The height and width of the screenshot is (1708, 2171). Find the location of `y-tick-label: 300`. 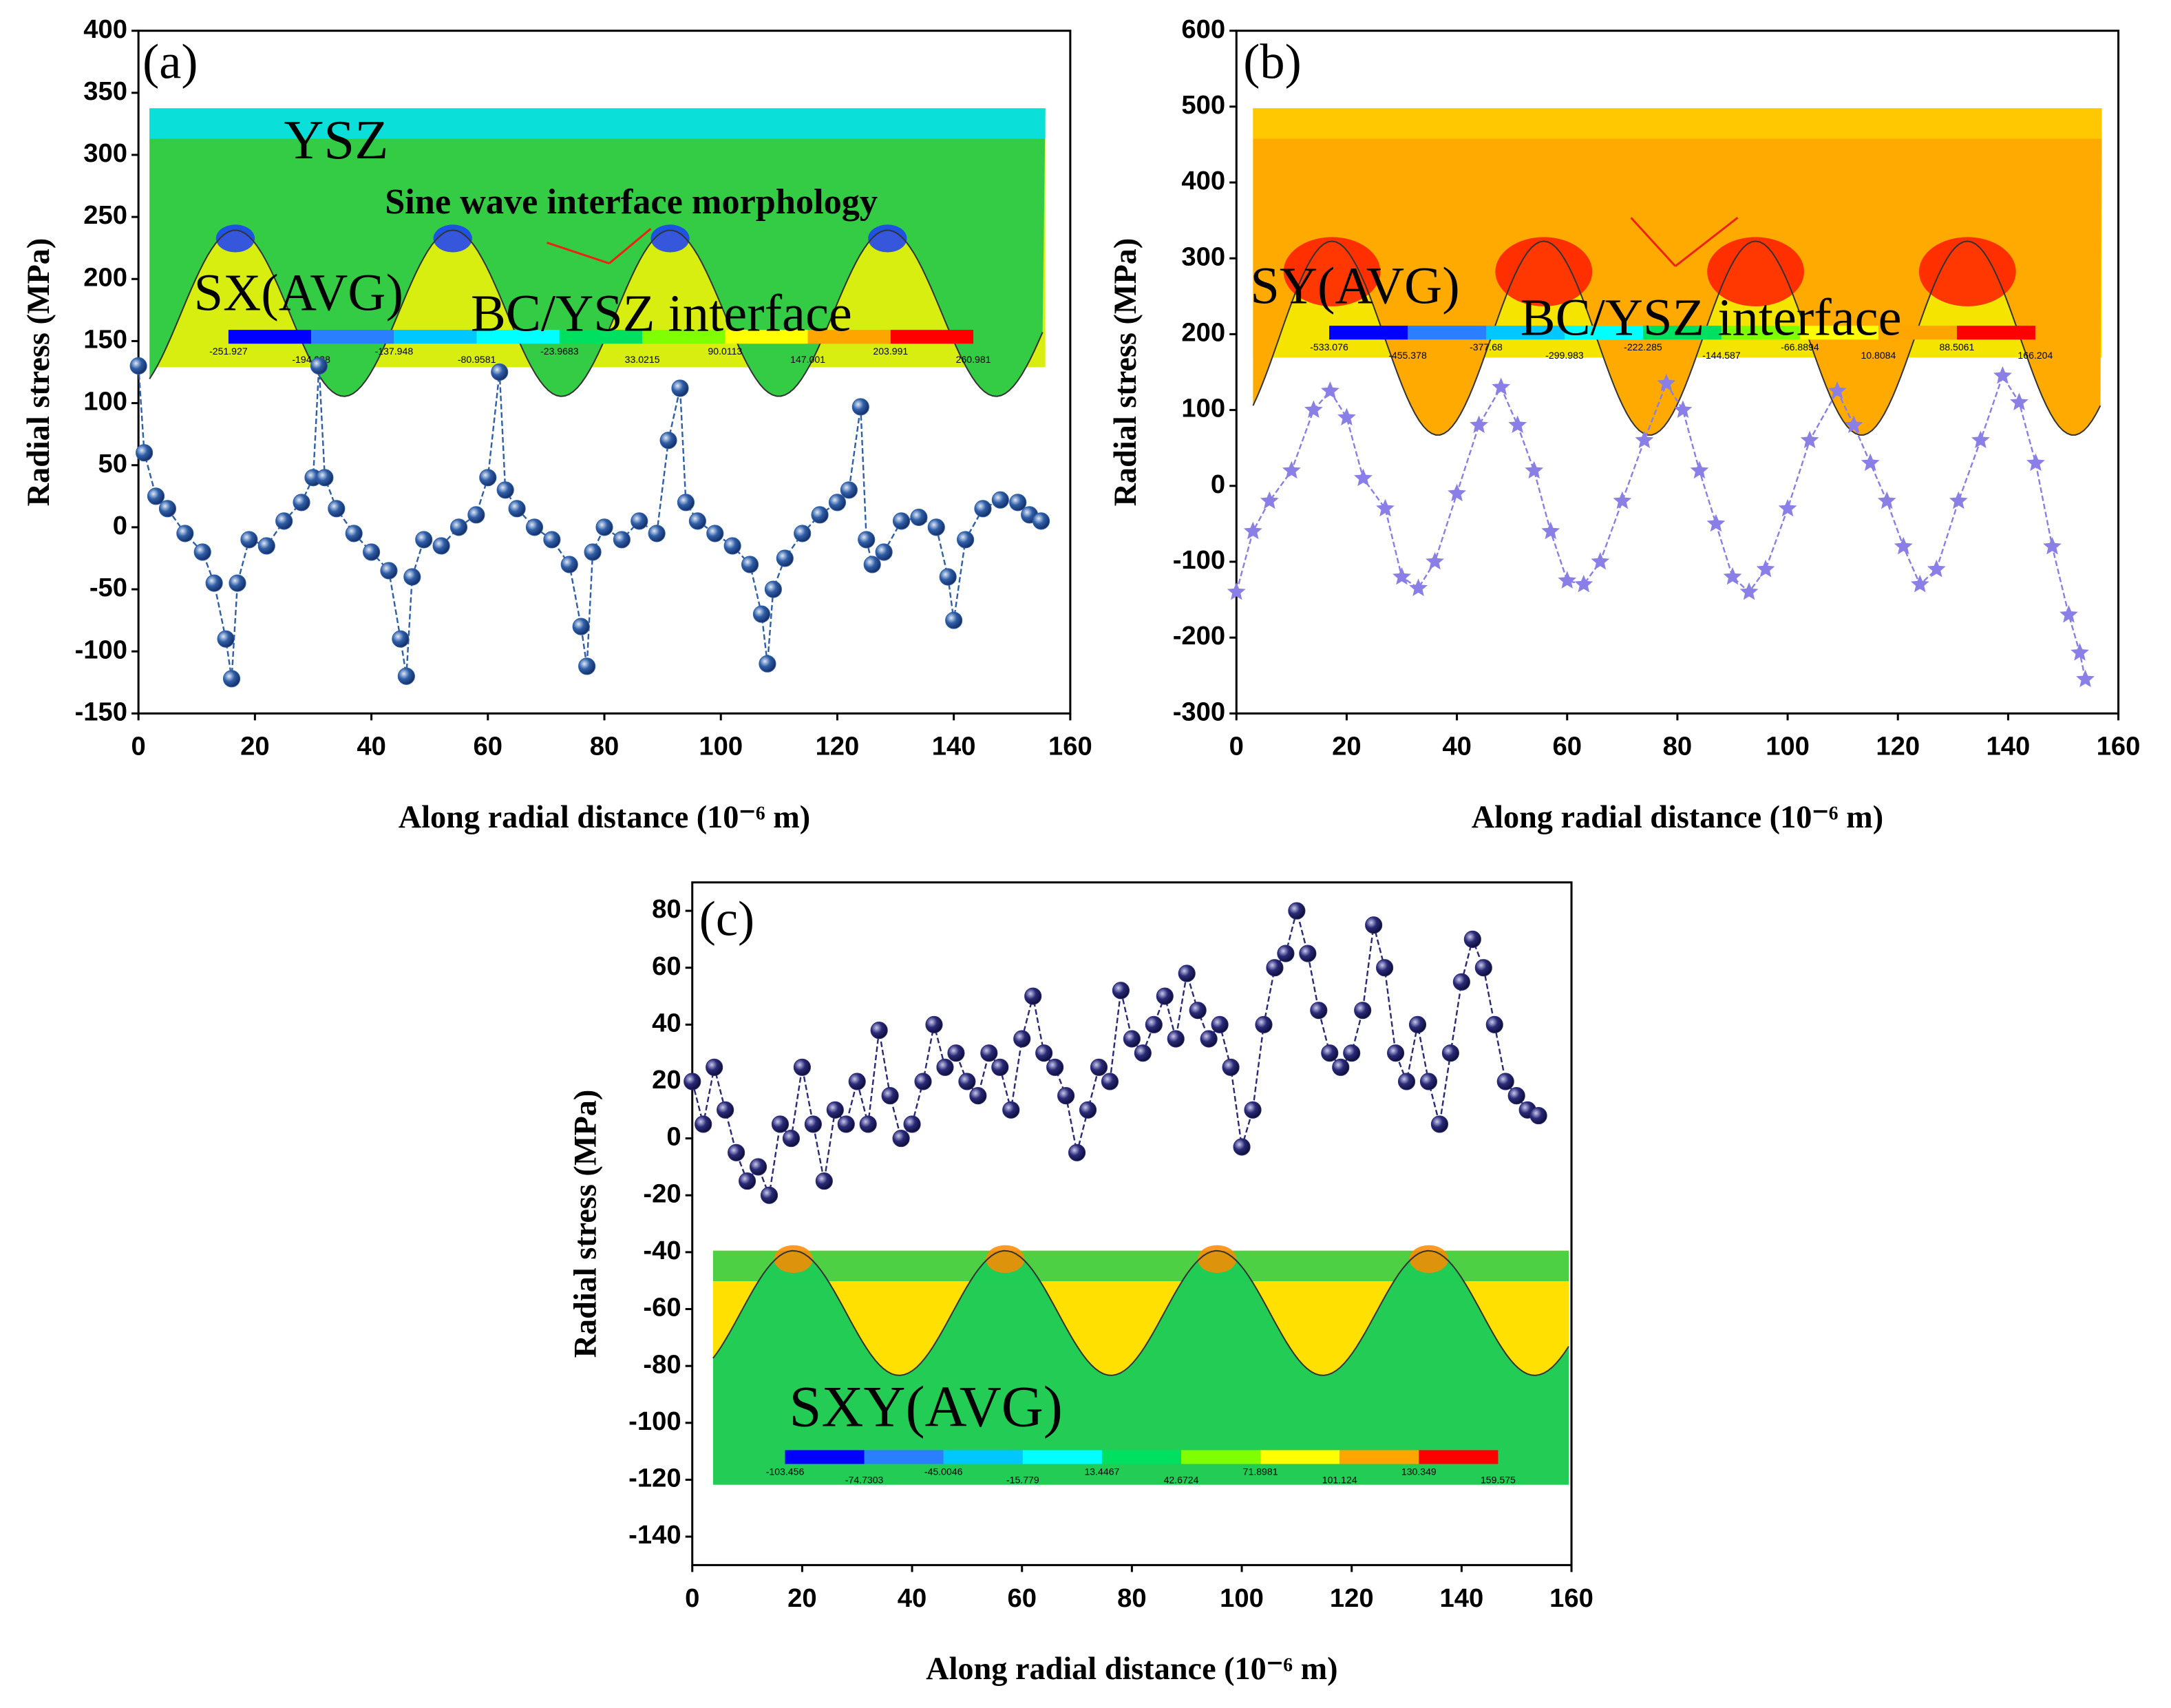

y-tick-label: 300 is located at coordinates (105, 153).